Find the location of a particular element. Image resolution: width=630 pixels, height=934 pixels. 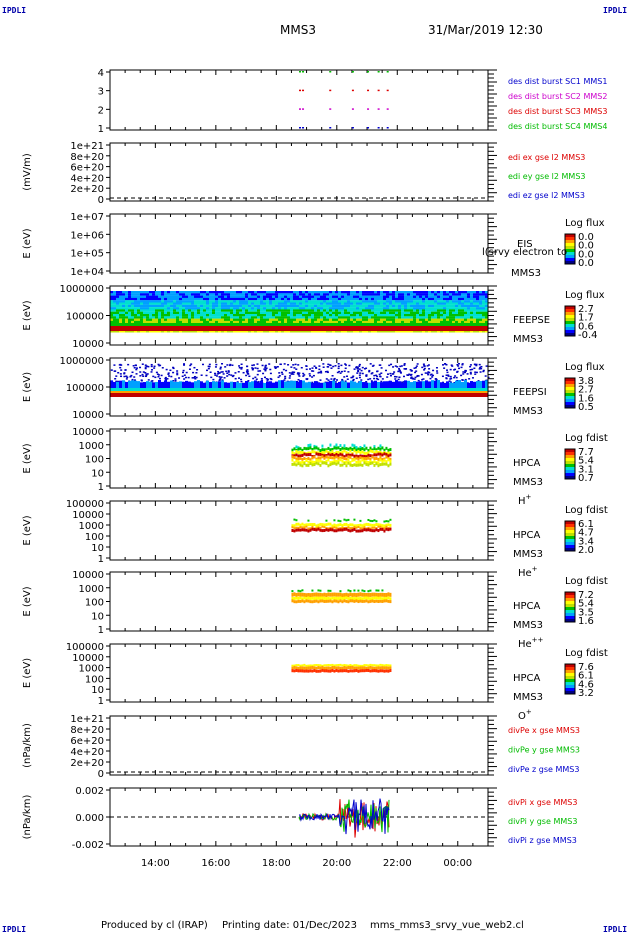

feeps-i-panel-colorbar-band is located at coordinates (570, 389).